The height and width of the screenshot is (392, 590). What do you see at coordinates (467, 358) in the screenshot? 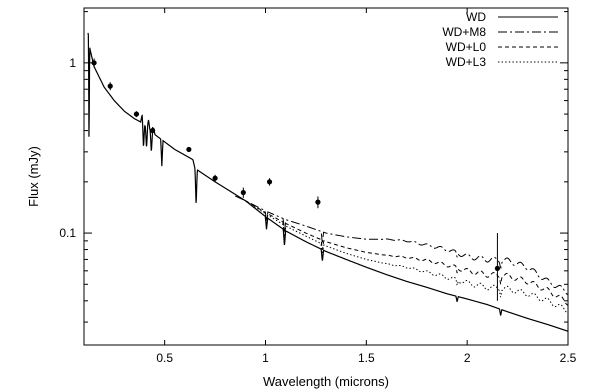
I see `x-tick-label: 2` at bounding box center [467, 358].